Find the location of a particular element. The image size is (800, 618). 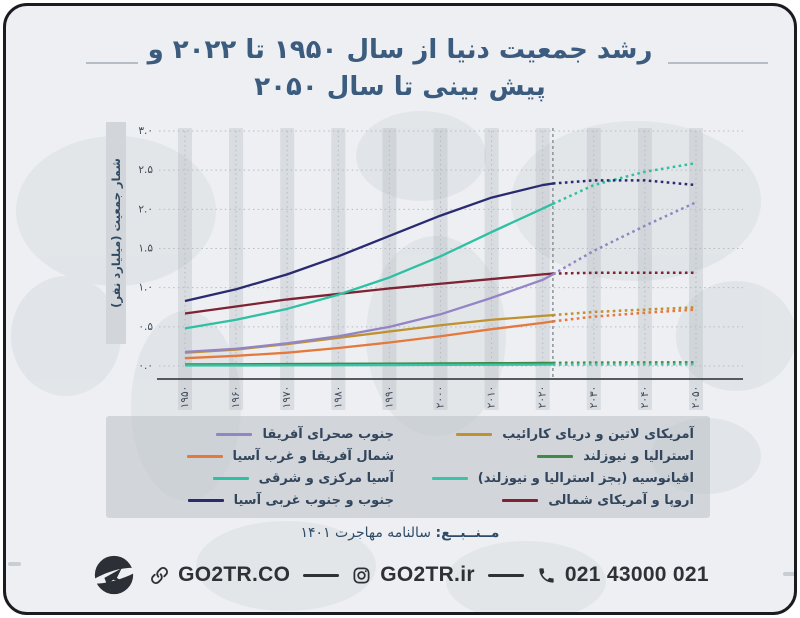

website-text: GO2TR.CO is located at coordinates (234, 574).